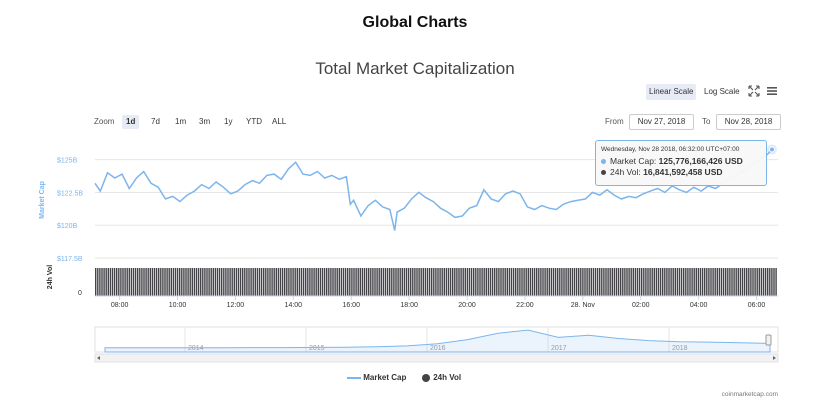  Describe the element at coordinates (525, 305) in the screenshot. I see `x-tick-label: 22:00` at that location.